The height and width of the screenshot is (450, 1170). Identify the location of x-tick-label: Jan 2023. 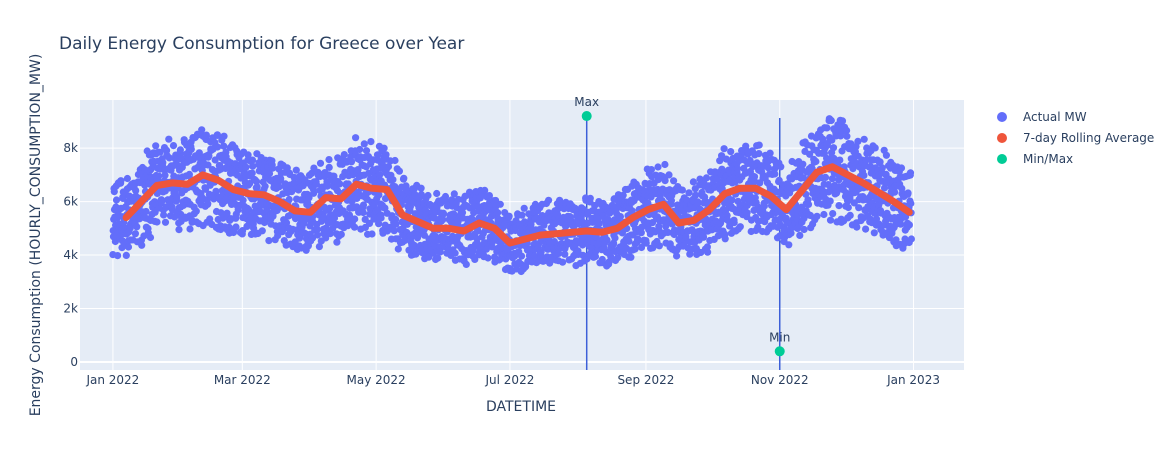
(913, 380).